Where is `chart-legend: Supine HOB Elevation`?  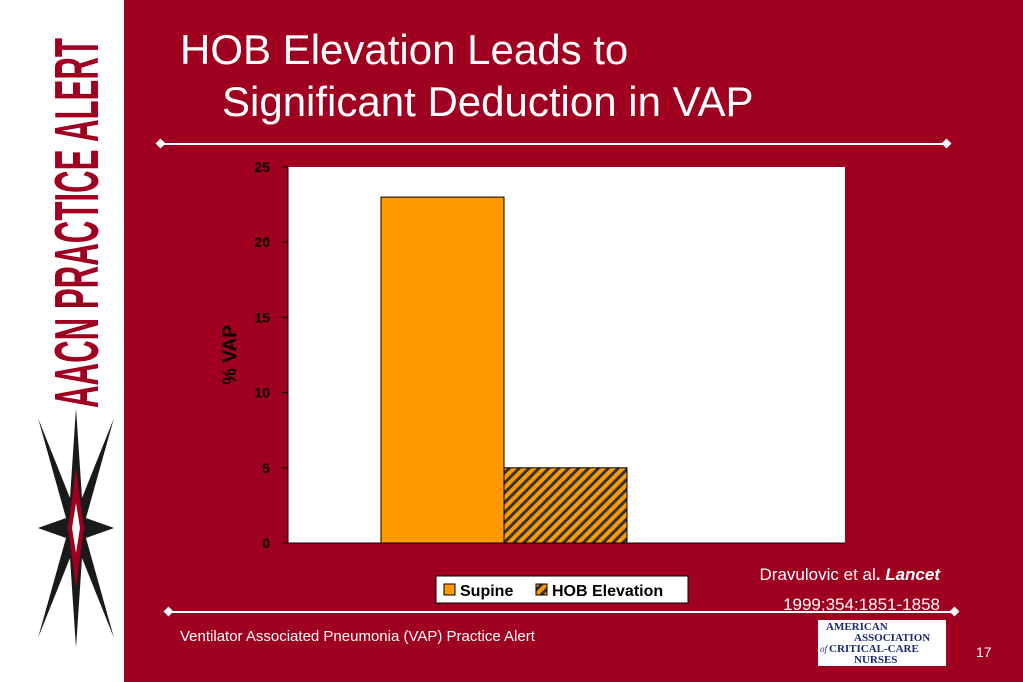
chart-legend: Supine HOB Elevation is located at coordinates (562, 589).